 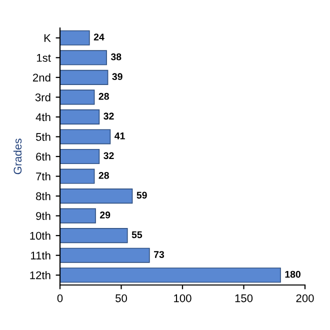 I want to click on x-tick-label: 50, so click(x=121, y=298).